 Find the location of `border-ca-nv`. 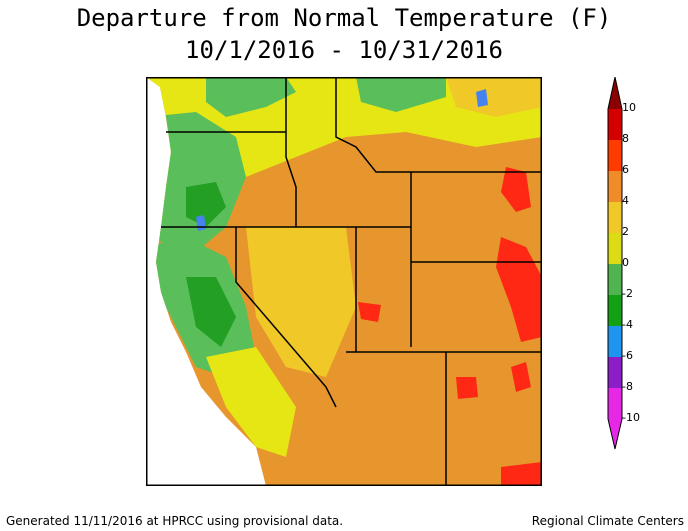

border-ca-nv is located at coordinates (286, 317).